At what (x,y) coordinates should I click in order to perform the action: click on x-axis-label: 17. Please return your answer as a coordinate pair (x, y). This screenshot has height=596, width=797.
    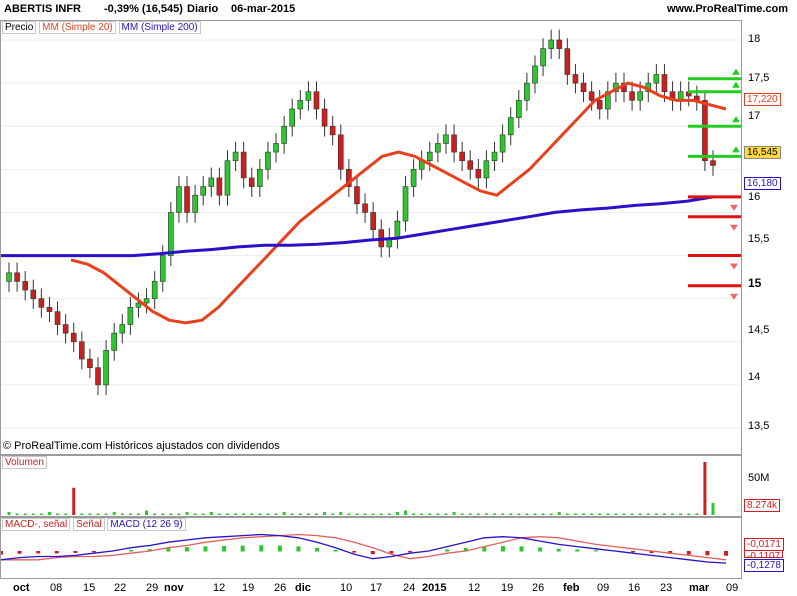
    Looking at the image, I should click on (376, 588).